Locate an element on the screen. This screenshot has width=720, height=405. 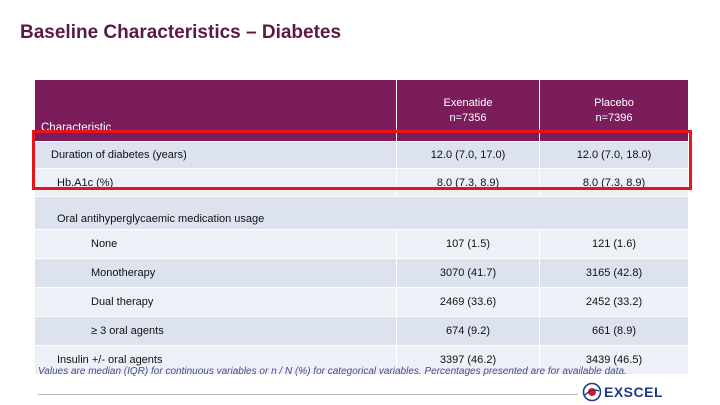
cell-placebo: 12.0 (7.0, 18.0) is located at coordinates (614, 155).